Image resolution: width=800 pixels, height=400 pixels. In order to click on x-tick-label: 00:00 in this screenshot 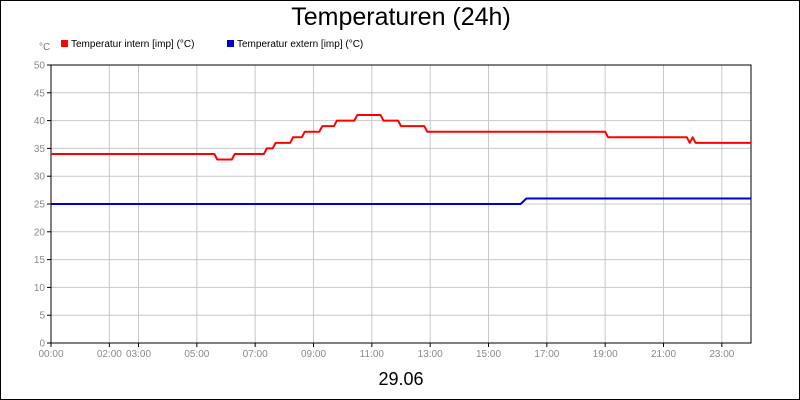, I will do `click(50, 354)`.